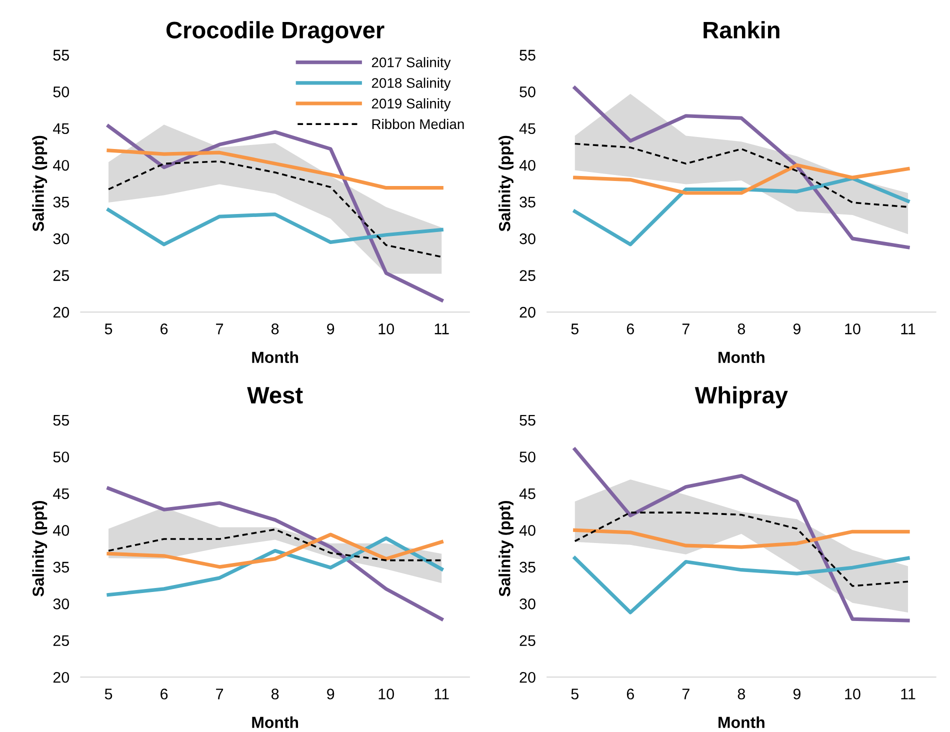 The height and width of the screenshot is (732, 950). I want to click on legend-label: Ribbon Median, so click(418, 124).